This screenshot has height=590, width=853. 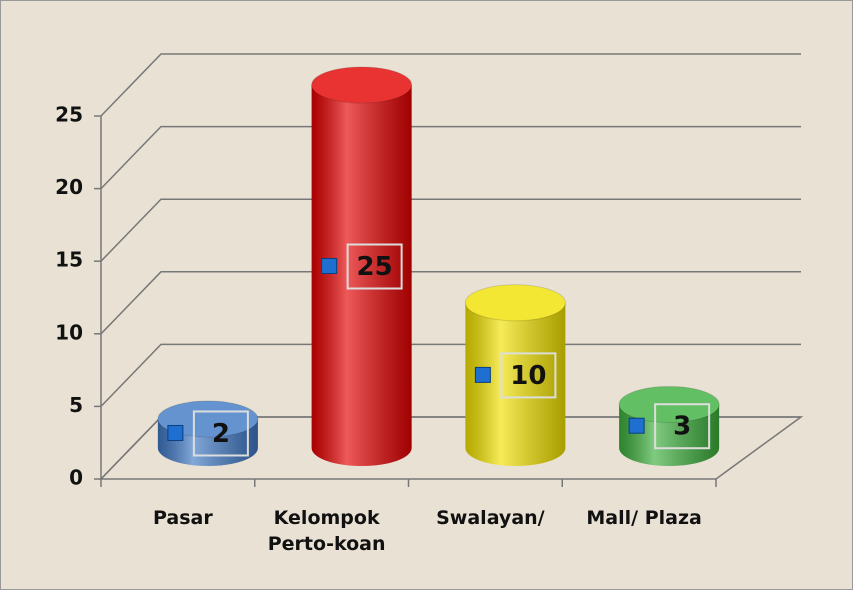 I want to click on y-tick-label: 25, so click(x=69, y=115).